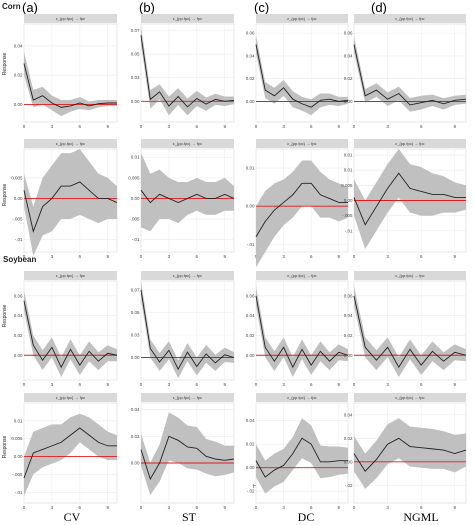 The height and width of the screenshot is (525, 474). What do you see at coordinates (135, 77) in the screenshot?
I see `y-tick-label: 0.03` at bounding box center [135, 77].